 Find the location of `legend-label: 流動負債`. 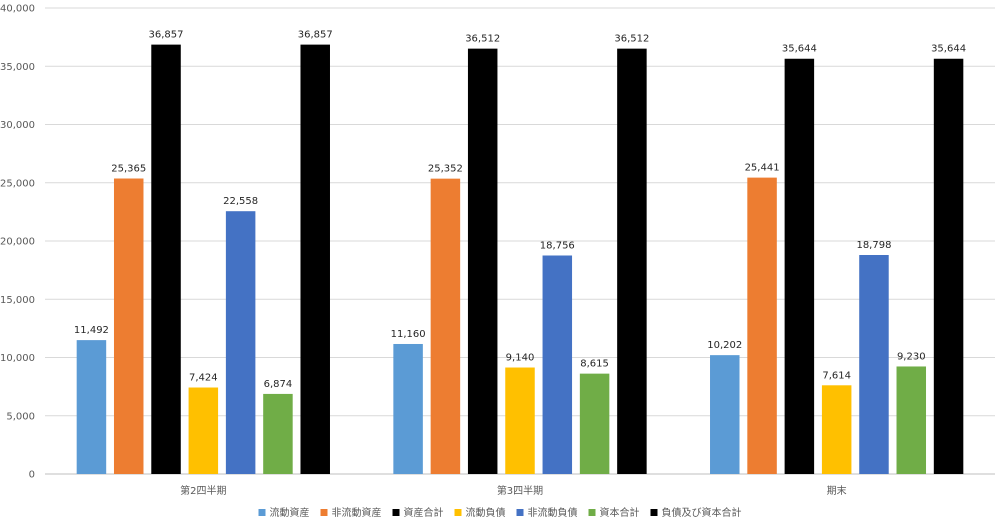

legend-label: 流動負債 is located at coordinates (486, 512).